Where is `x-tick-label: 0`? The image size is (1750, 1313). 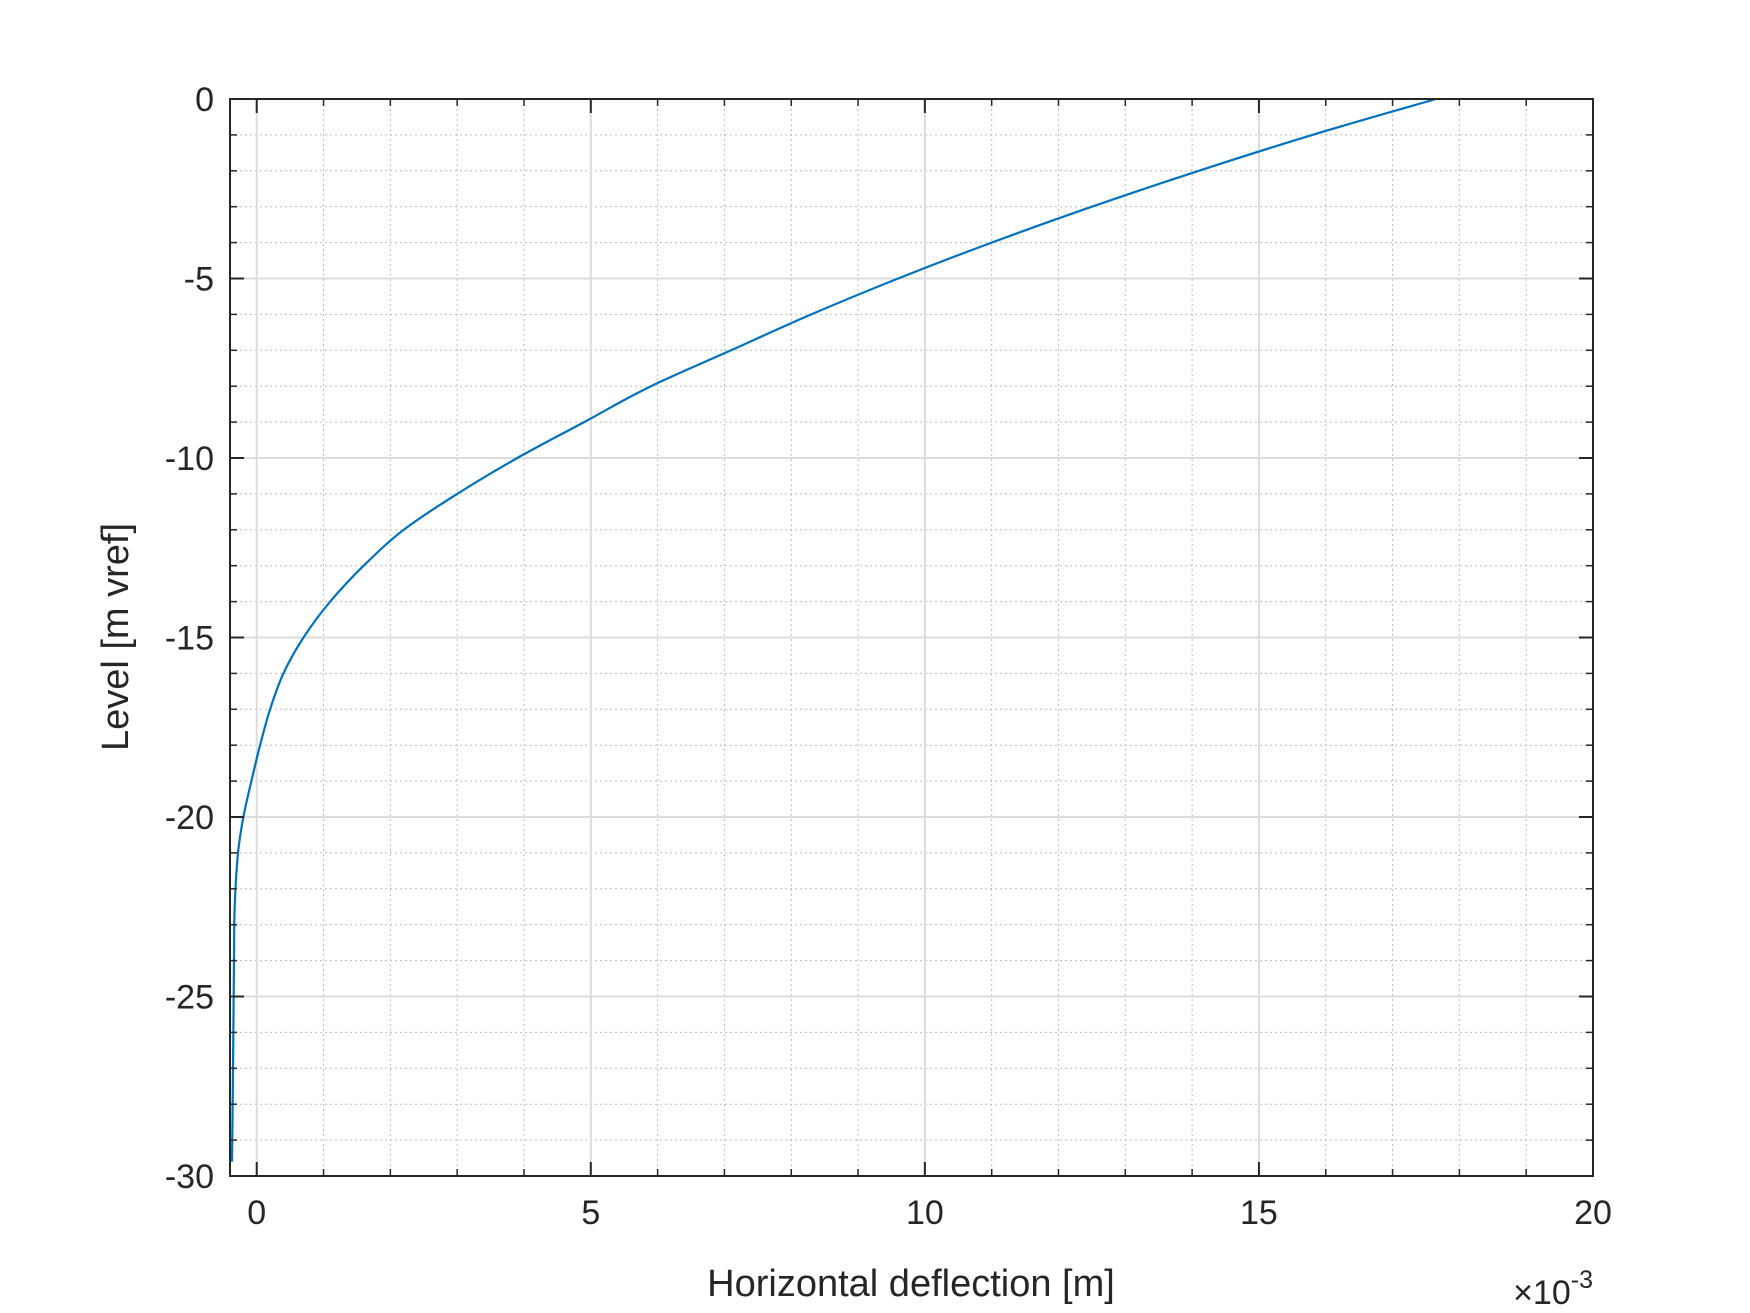 x-tick-label: 0 is located at coordinates (256, 1213).